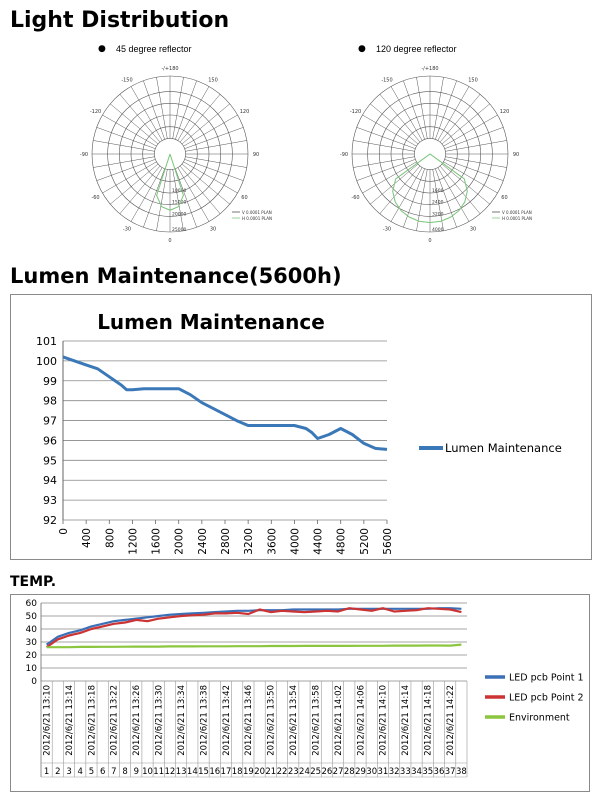  Describe the element at coordinates (225, 403) in the screenshot. I see `series-line-lumen-maintenance` at that location.